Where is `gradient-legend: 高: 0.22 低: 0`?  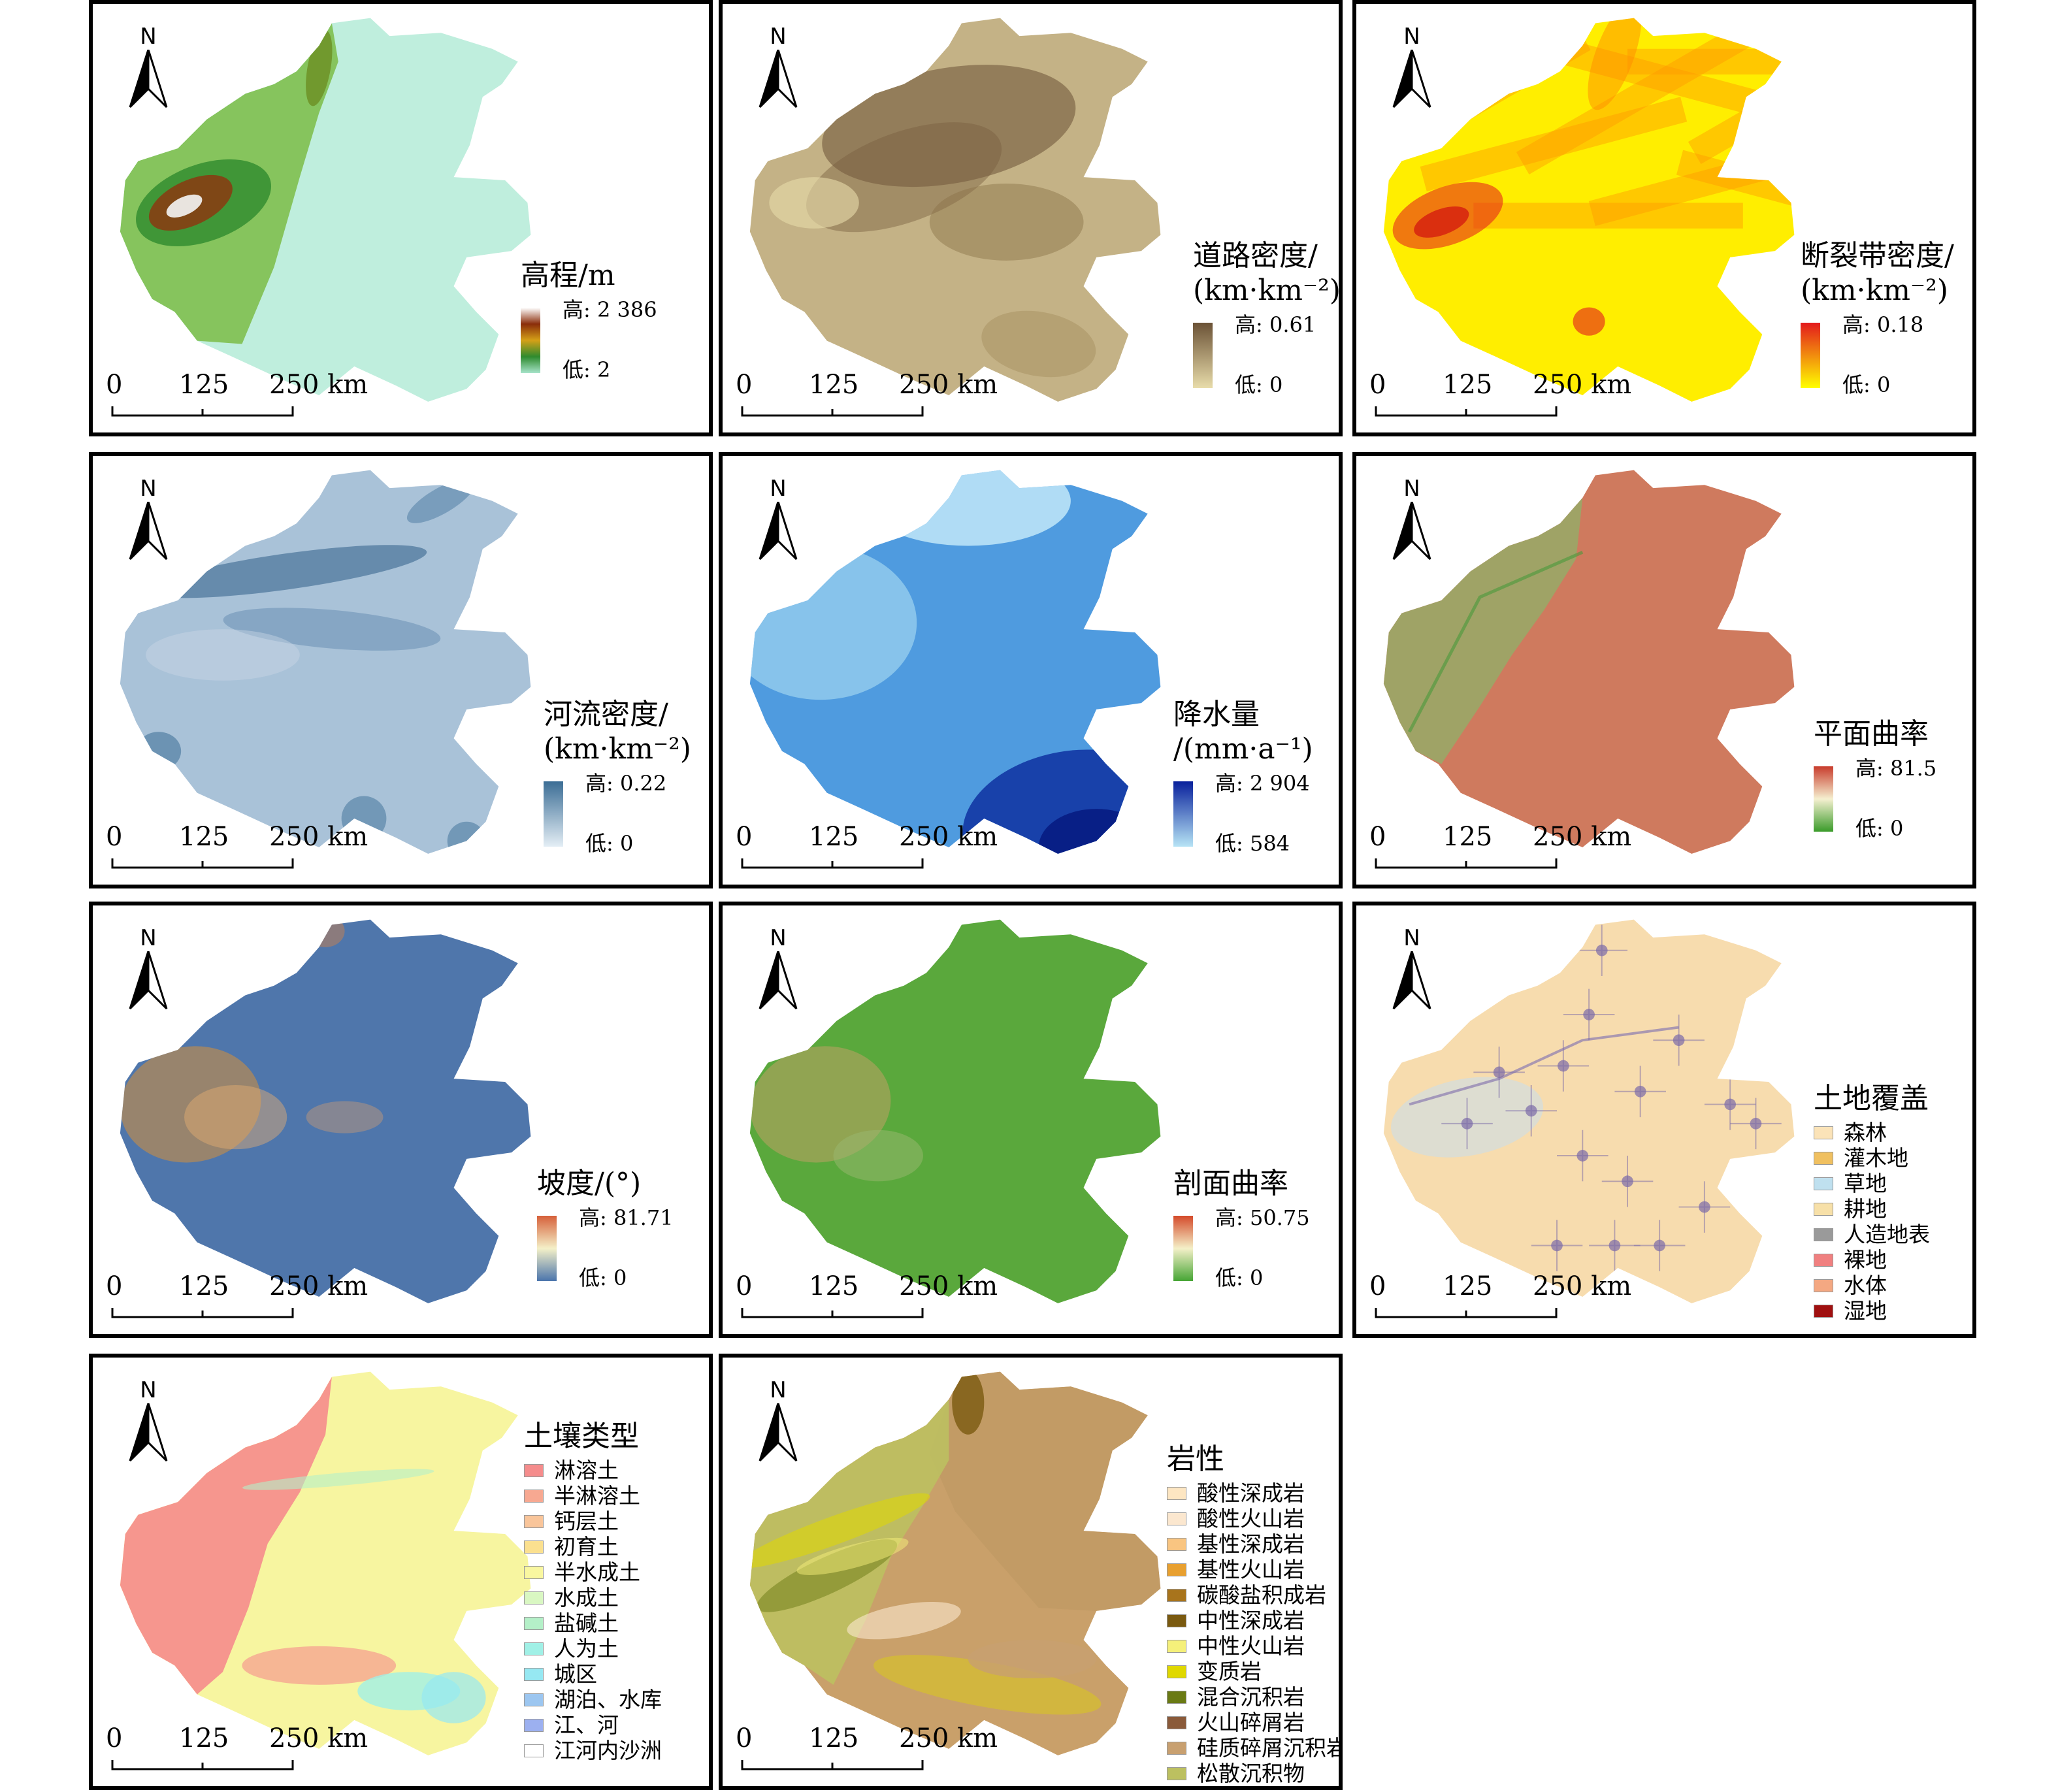 gradient-legend: 高: 0.22 低: 0 is located at coordinates (617, 814).